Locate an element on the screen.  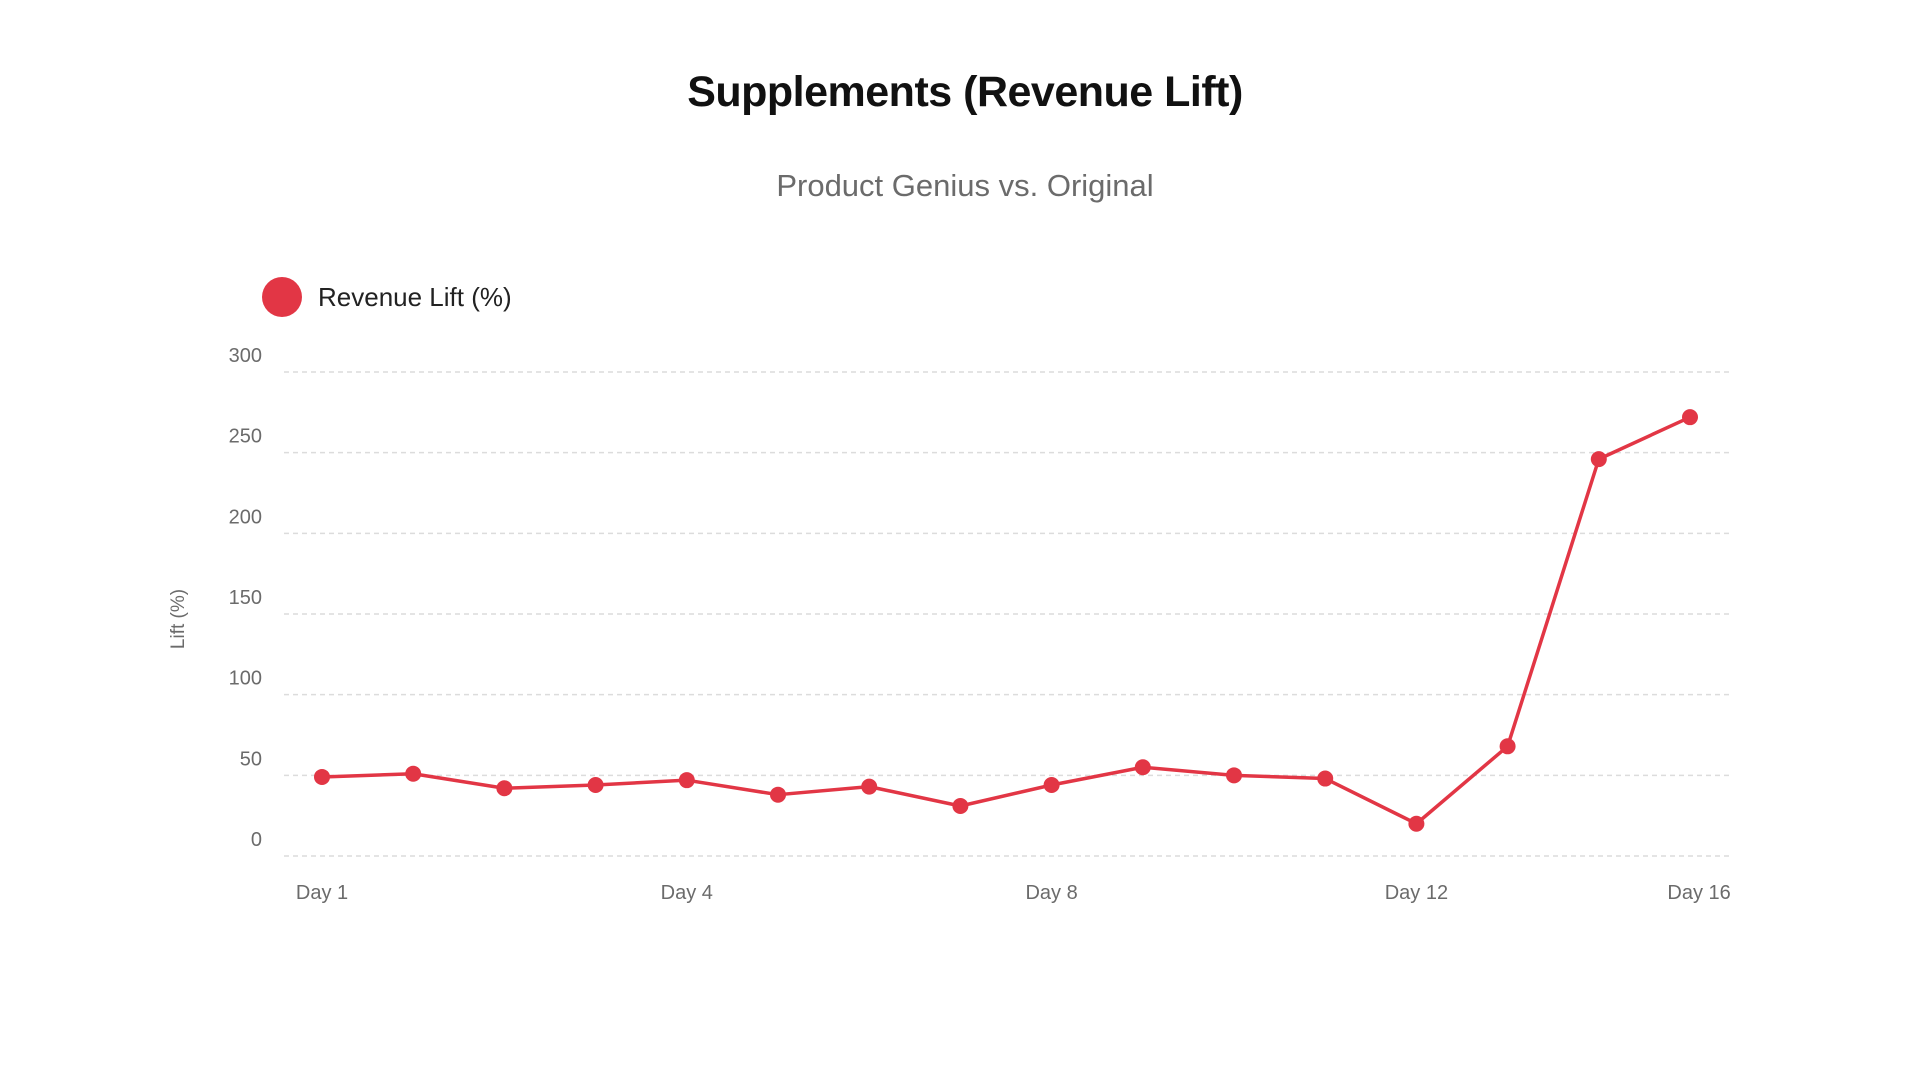
legend-swatch is located at coordinates (282, 297).